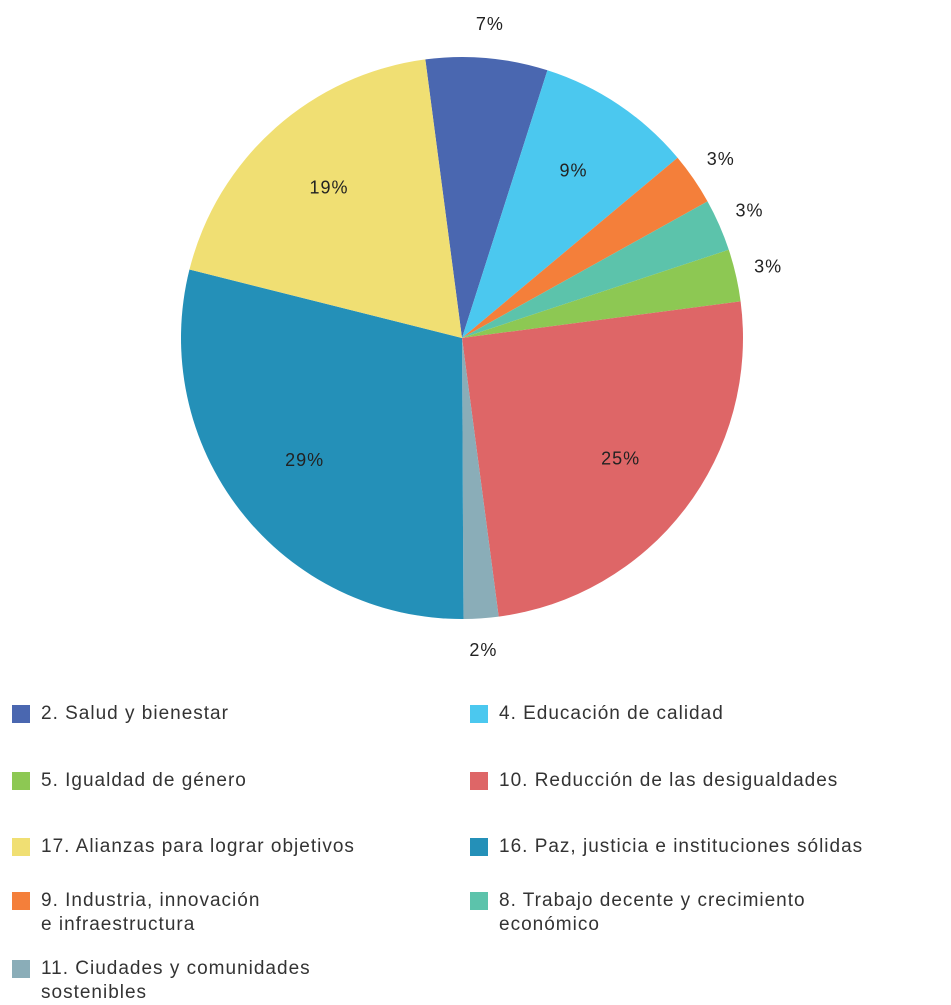 Image resolution: width=951 pixels, height=1005 pixels. Describe the element at coordinates (135, 713) in the screenshot. I see `legend-label: 2. Salud y bienestar` at that location.